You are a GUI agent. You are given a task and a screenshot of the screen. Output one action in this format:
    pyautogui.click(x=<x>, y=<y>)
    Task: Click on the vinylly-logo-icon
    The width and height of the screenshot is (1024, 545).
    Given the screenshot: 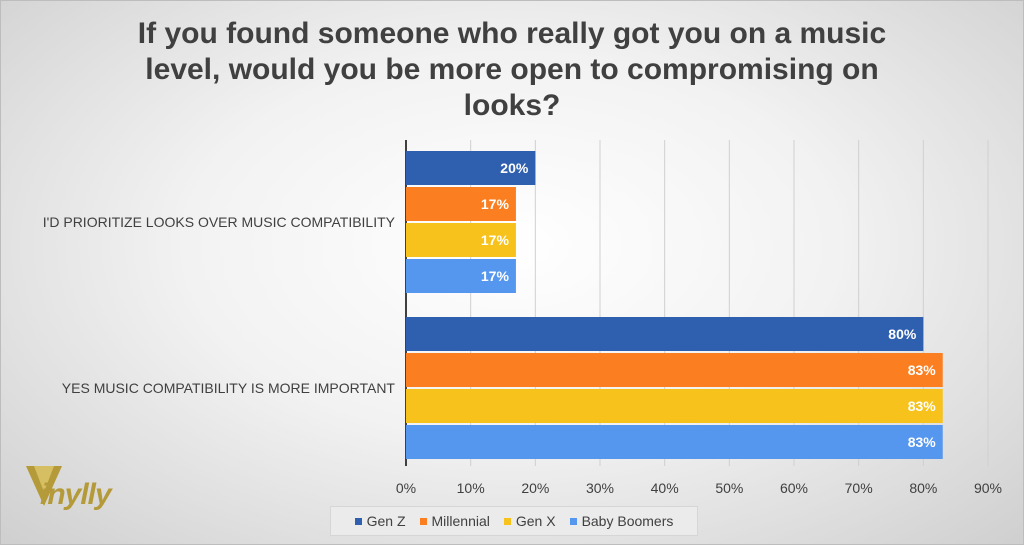 What is the action you would take?
    pyautogui.click(x=44, y=486)
    